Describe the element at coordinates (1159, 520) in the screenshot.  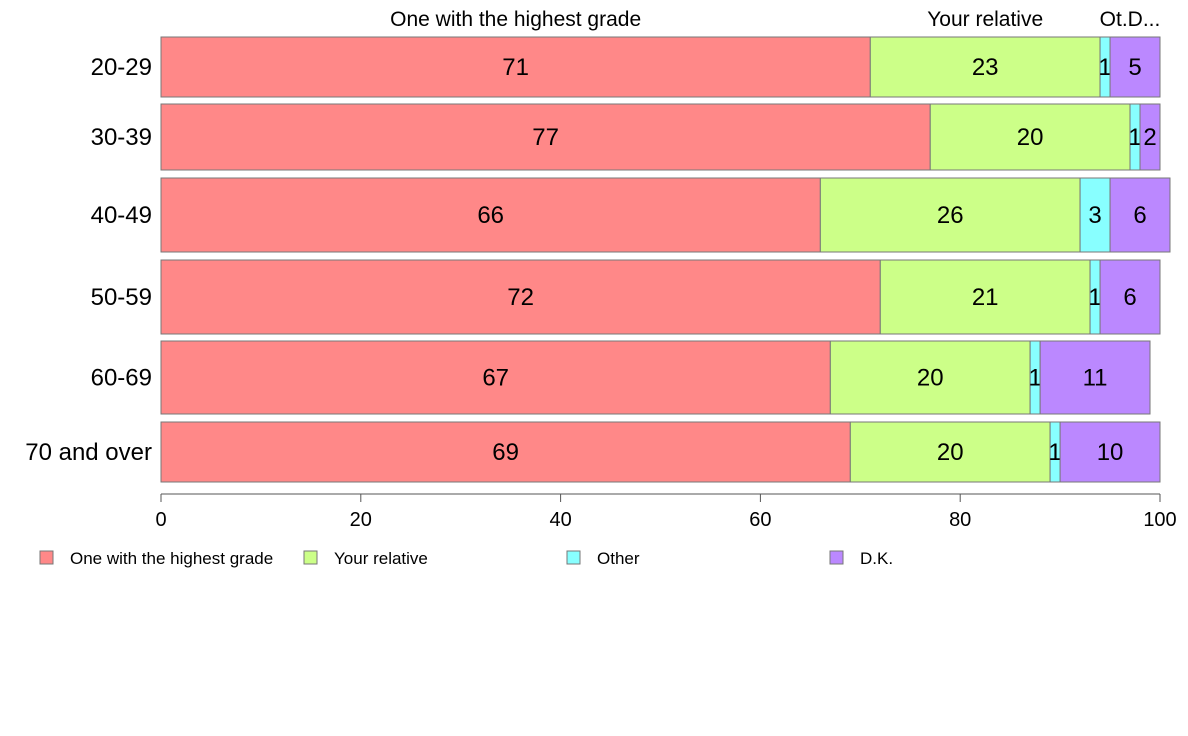
I see `x-tick-label: 100` at that location.